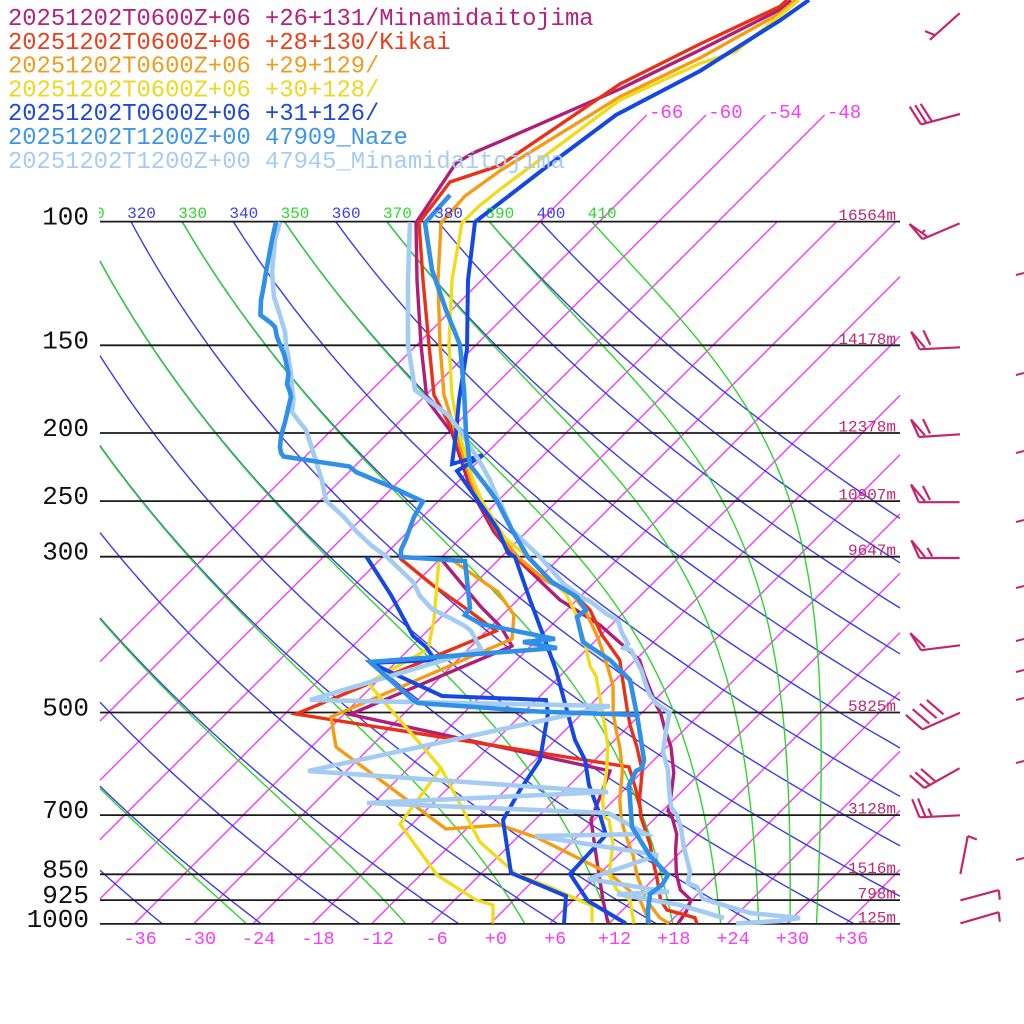 The height and width of the screenshot is (1024, 1024). What do you see at coordinates (192, 214) in the screenshot?
I see `svg-text: 330` at bounding box center [192, 214].